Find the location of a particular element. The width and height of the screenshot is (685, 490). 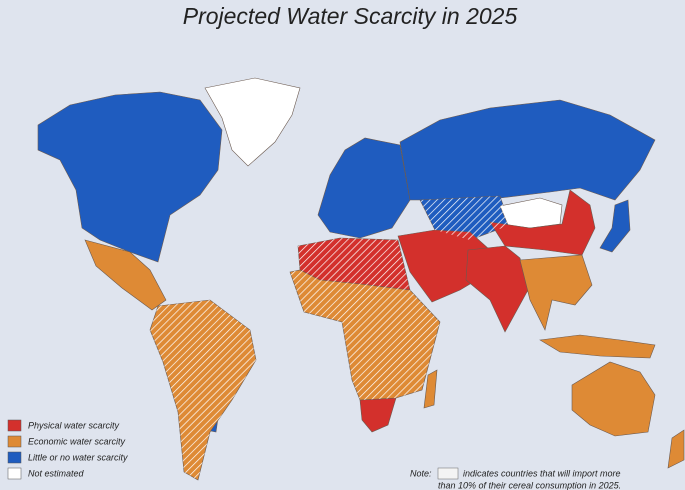

greenland is located at coordinates (252, 122).